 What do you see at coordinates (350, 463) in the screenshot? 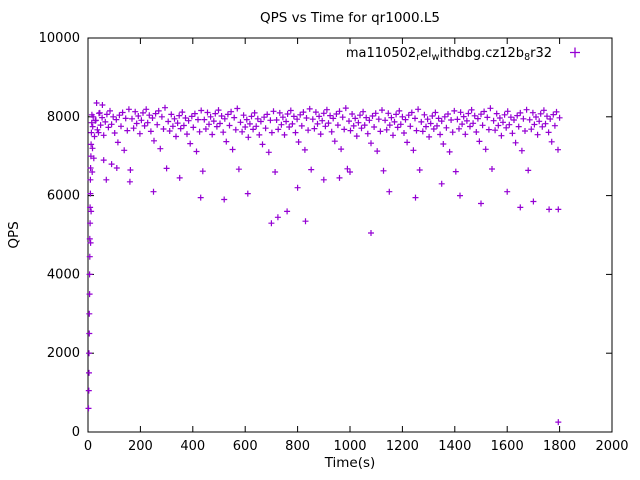
I see `x-axis-label: Time(s)` at bounding box center [350, 463].